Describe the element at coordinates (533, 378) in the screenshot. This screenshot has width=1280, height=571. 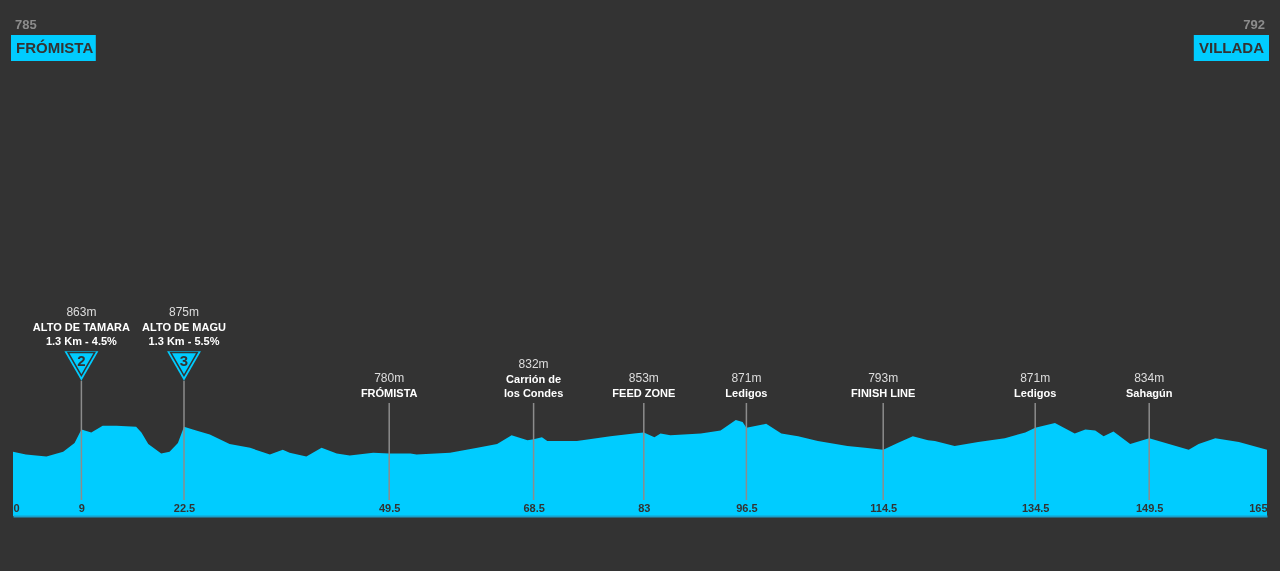
I see `text: 832m Carrión de los Condes` at that location.